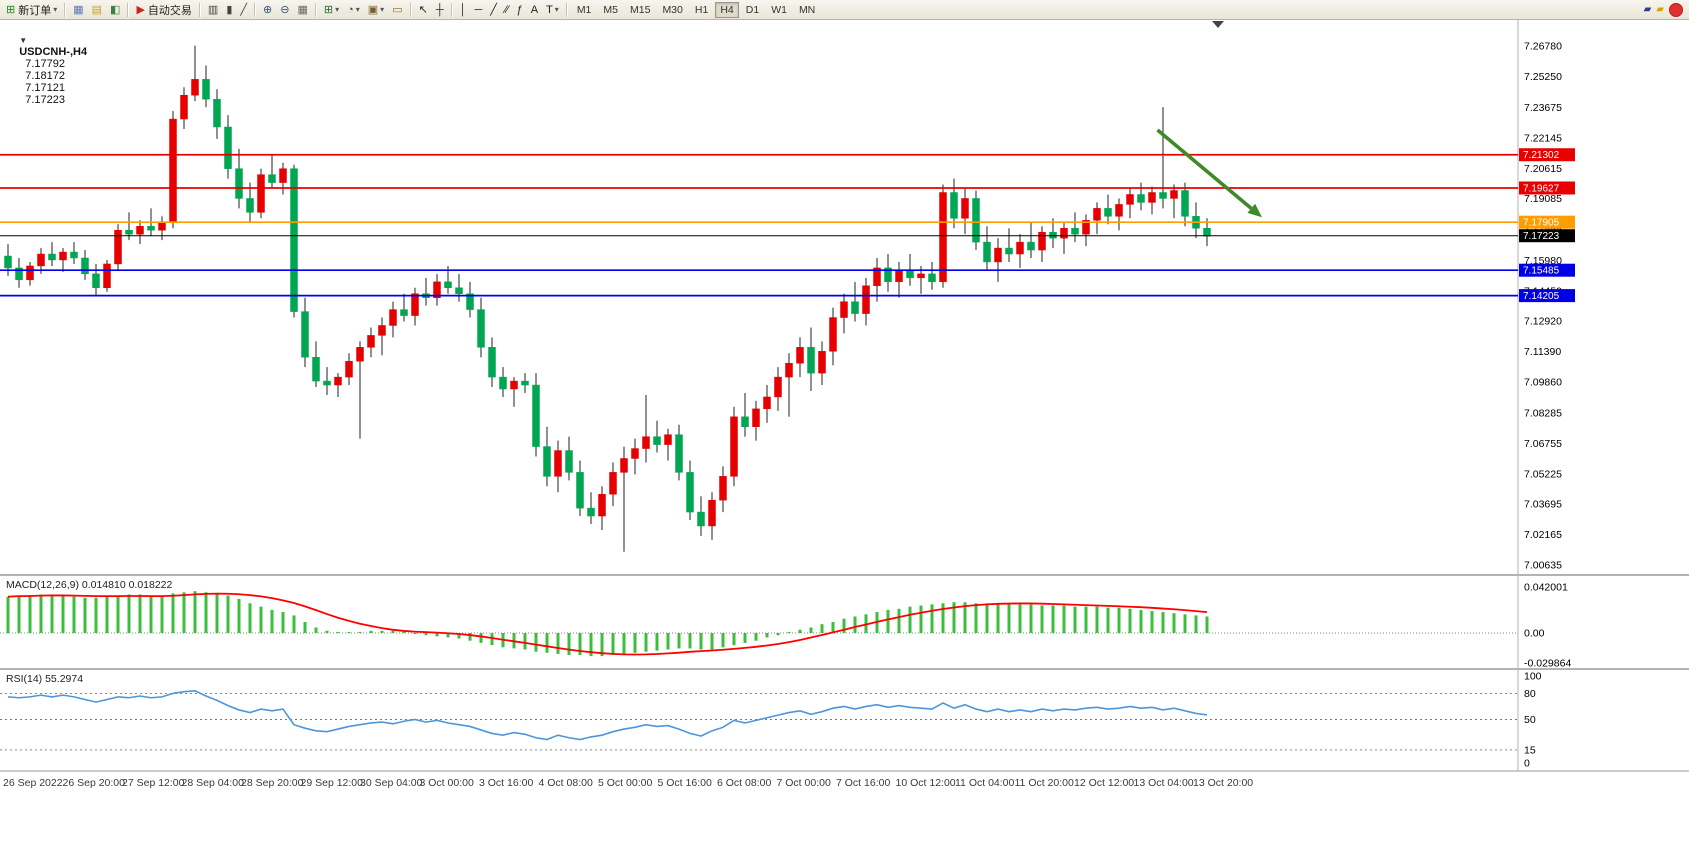 The width and height of the screenshot is (1689, 854). What do you see at coordinates (1543, 444) in the screenshot?
I see `price-axis-tick: 7.06755` at bounding box center [1543, 444].